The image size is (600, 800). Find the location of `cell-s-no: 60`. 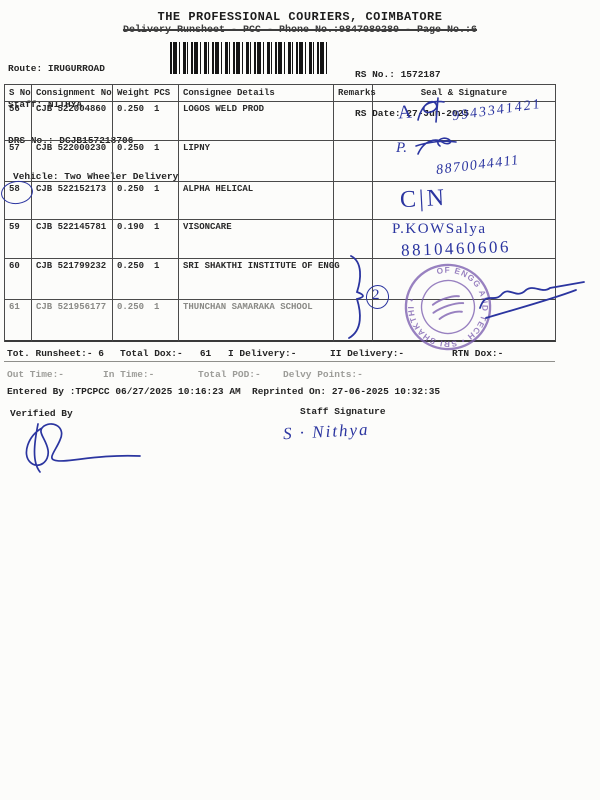

cell-s-no: 60 is located at coordinates (18, 279).